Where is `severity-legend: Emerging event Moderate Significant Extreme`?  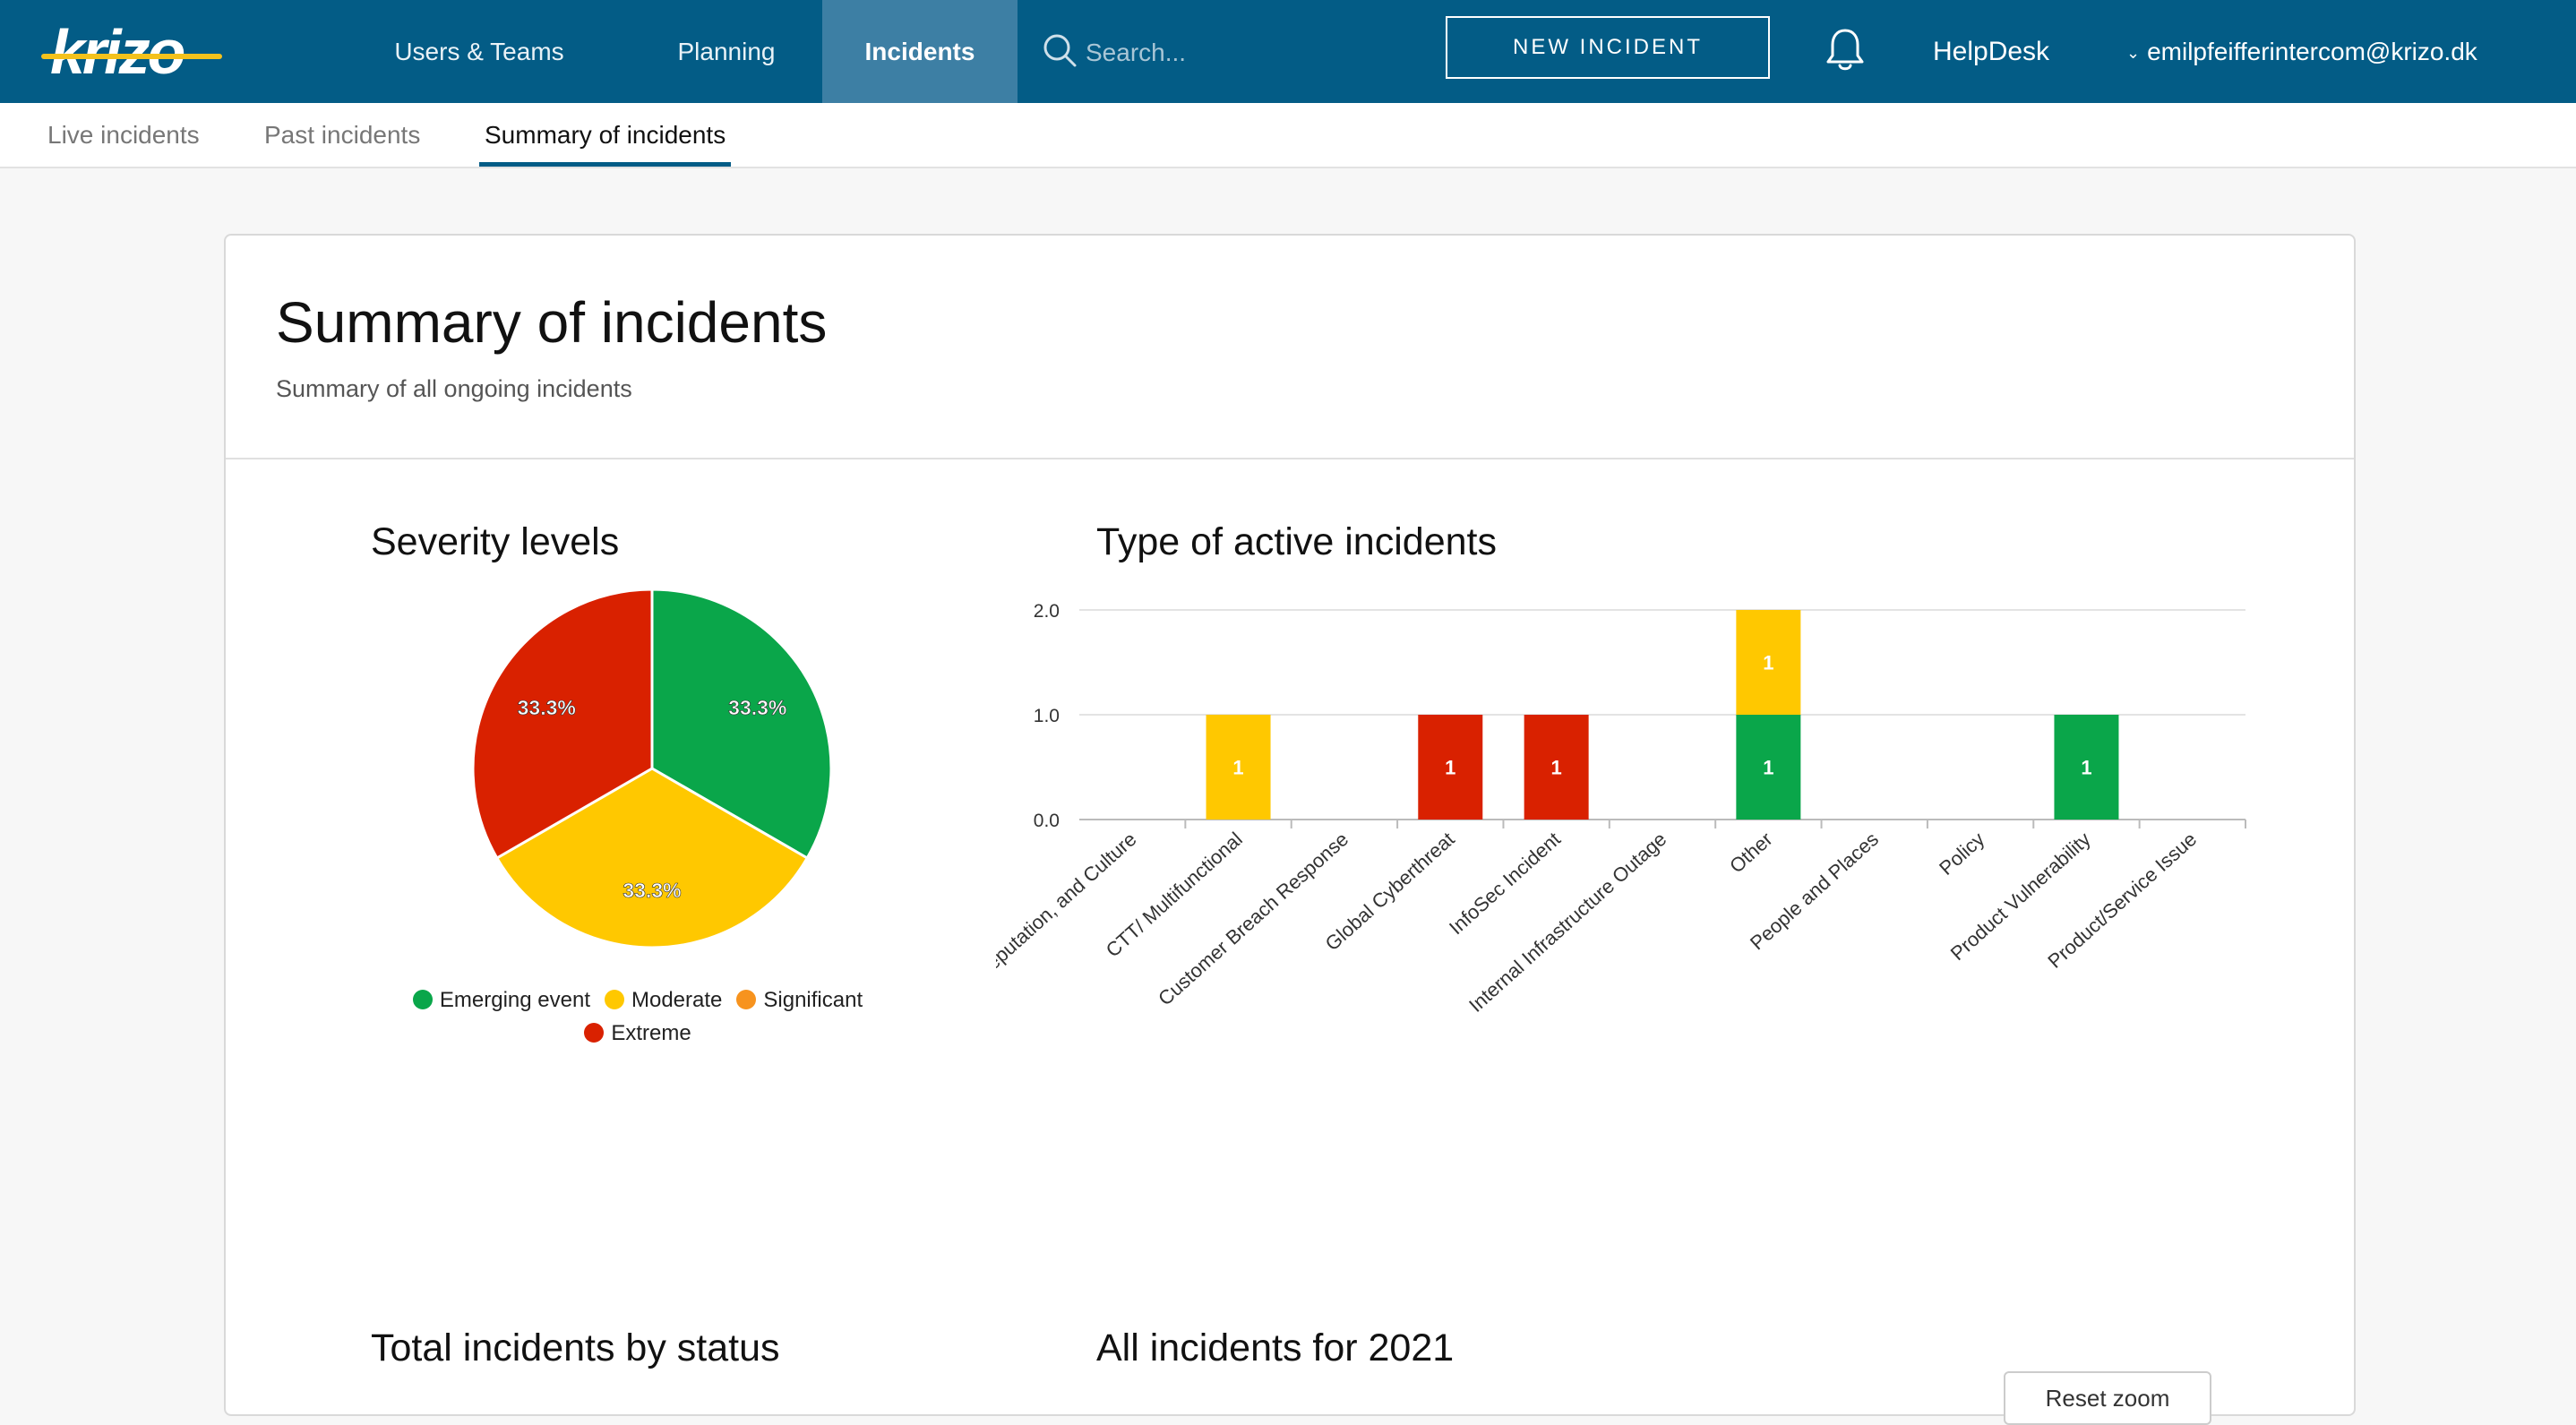 severity-legend: Emerging event Moderate Significant Extreme is located at coordinates (637, 1017).